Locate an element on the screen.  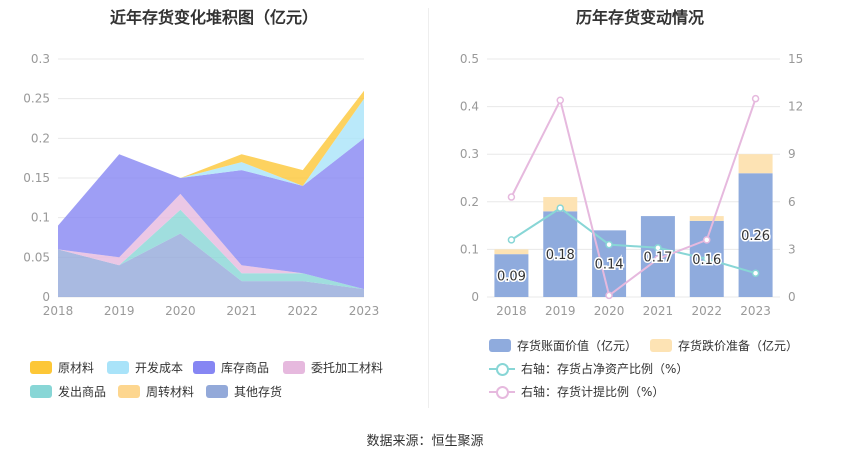
right-left-y-tick-label: 0.4 is located at coordinates (469, 107).